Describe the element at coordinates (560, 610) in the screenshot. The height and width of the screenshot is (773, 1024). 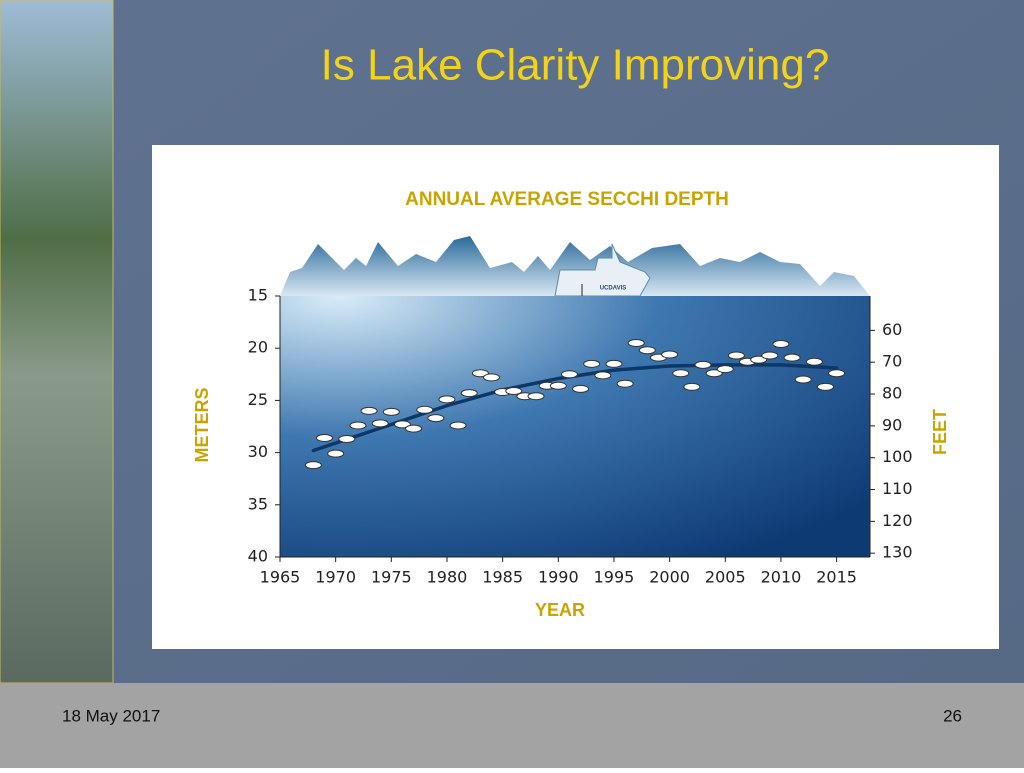
I see `x-axis-label: YEAR` at that location.